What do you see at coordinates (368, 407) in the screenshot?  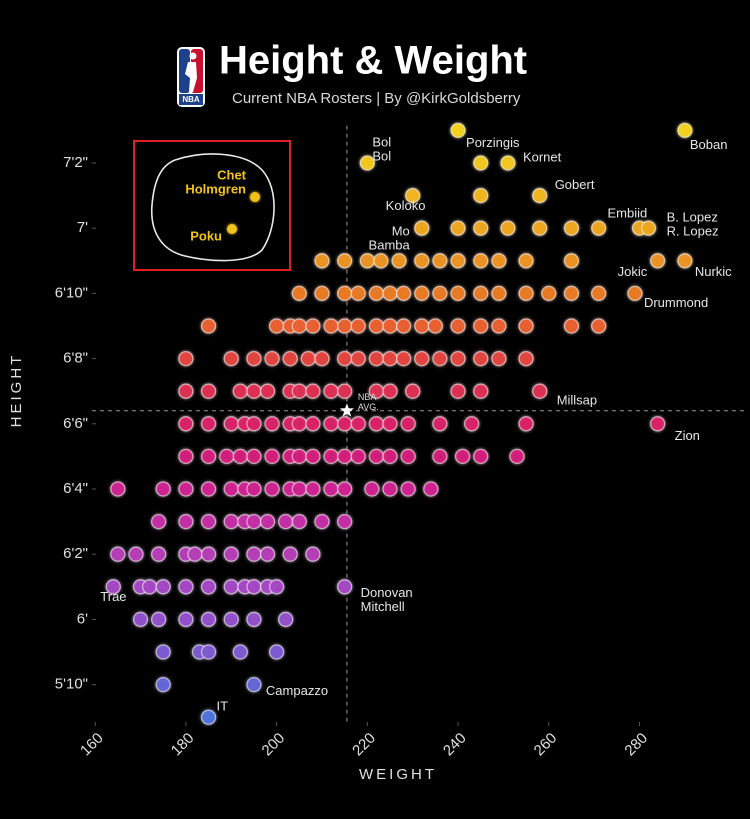 I see `avg-label: AVG.` at bounding box center [368, 407].